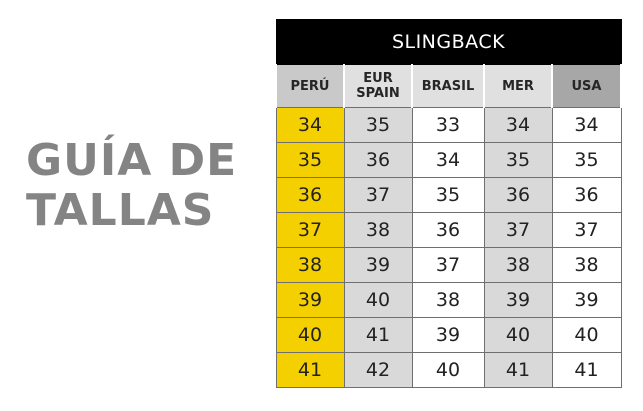 This screenshot has height=411, width=643. I want to click on cell-peru: 39, so click(310, 300).